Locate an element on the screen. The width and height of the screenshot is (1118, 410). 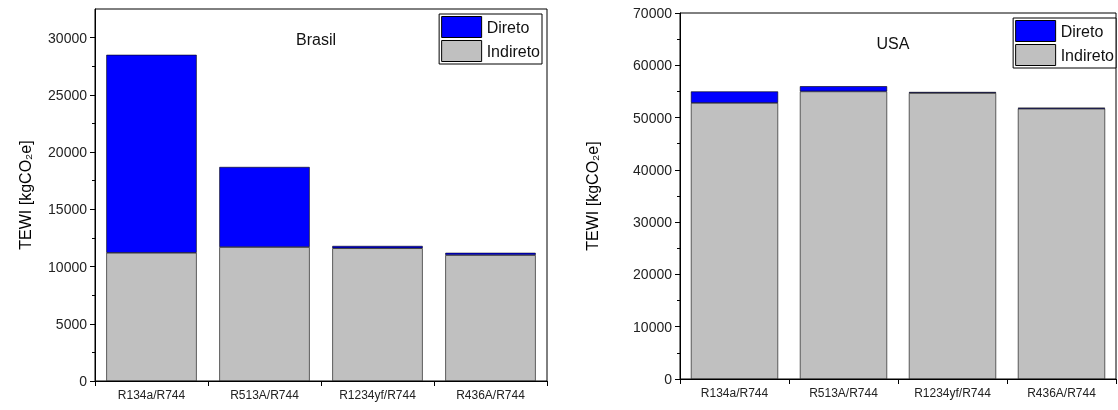
y-tick-label: 40000 is located at coordinates (653, 169).